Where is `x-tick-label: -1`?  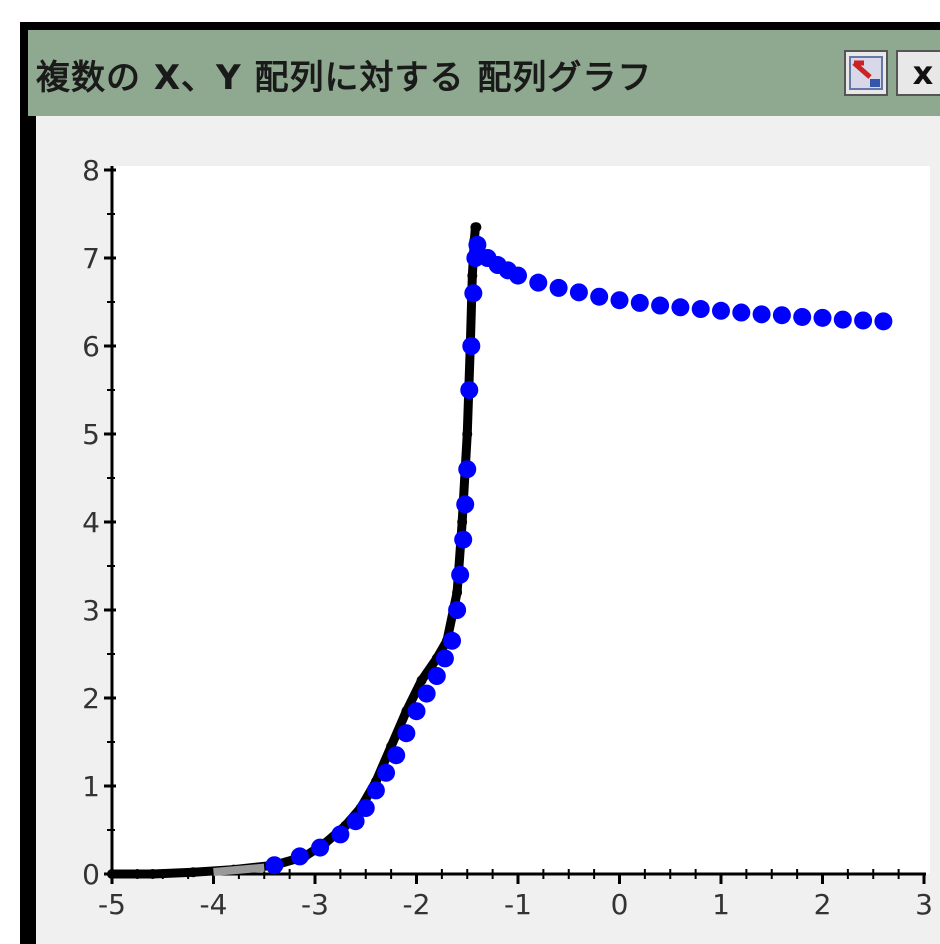
x-tick-label: -1 is located at coordinates (518, 904).